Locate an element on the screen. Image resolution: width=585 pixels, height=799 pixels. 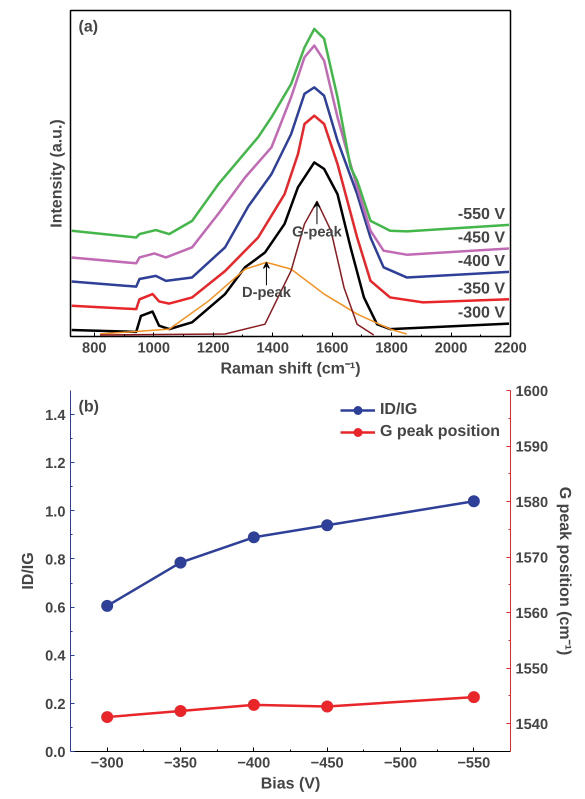
series-label: -350 V is located at coordinates (482, 289).